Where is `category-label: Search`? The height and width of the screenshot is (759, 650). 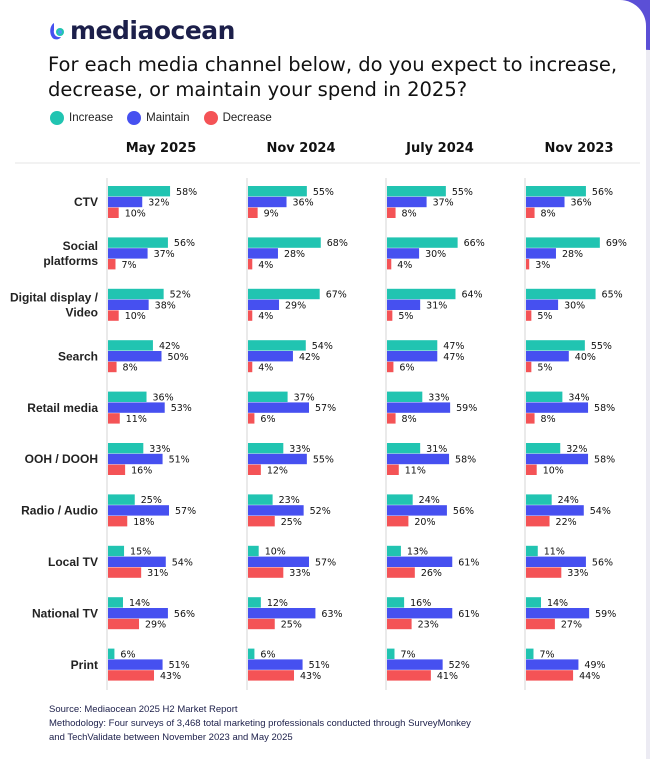
category-label: Search is located at coordinates (78, 356).